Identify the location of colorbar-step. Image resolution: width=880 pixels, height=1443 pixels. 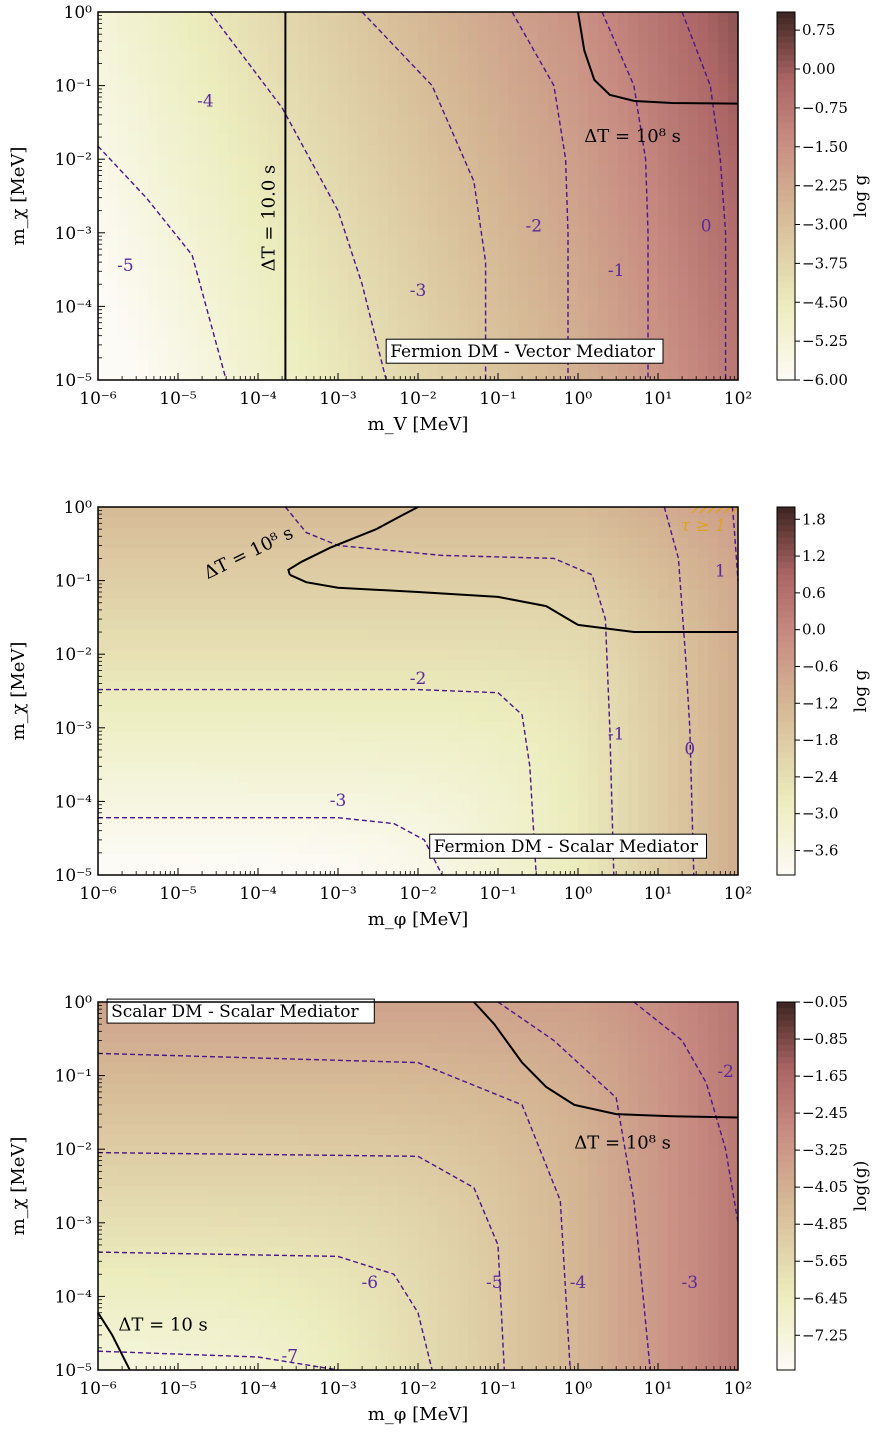
(786, 328).